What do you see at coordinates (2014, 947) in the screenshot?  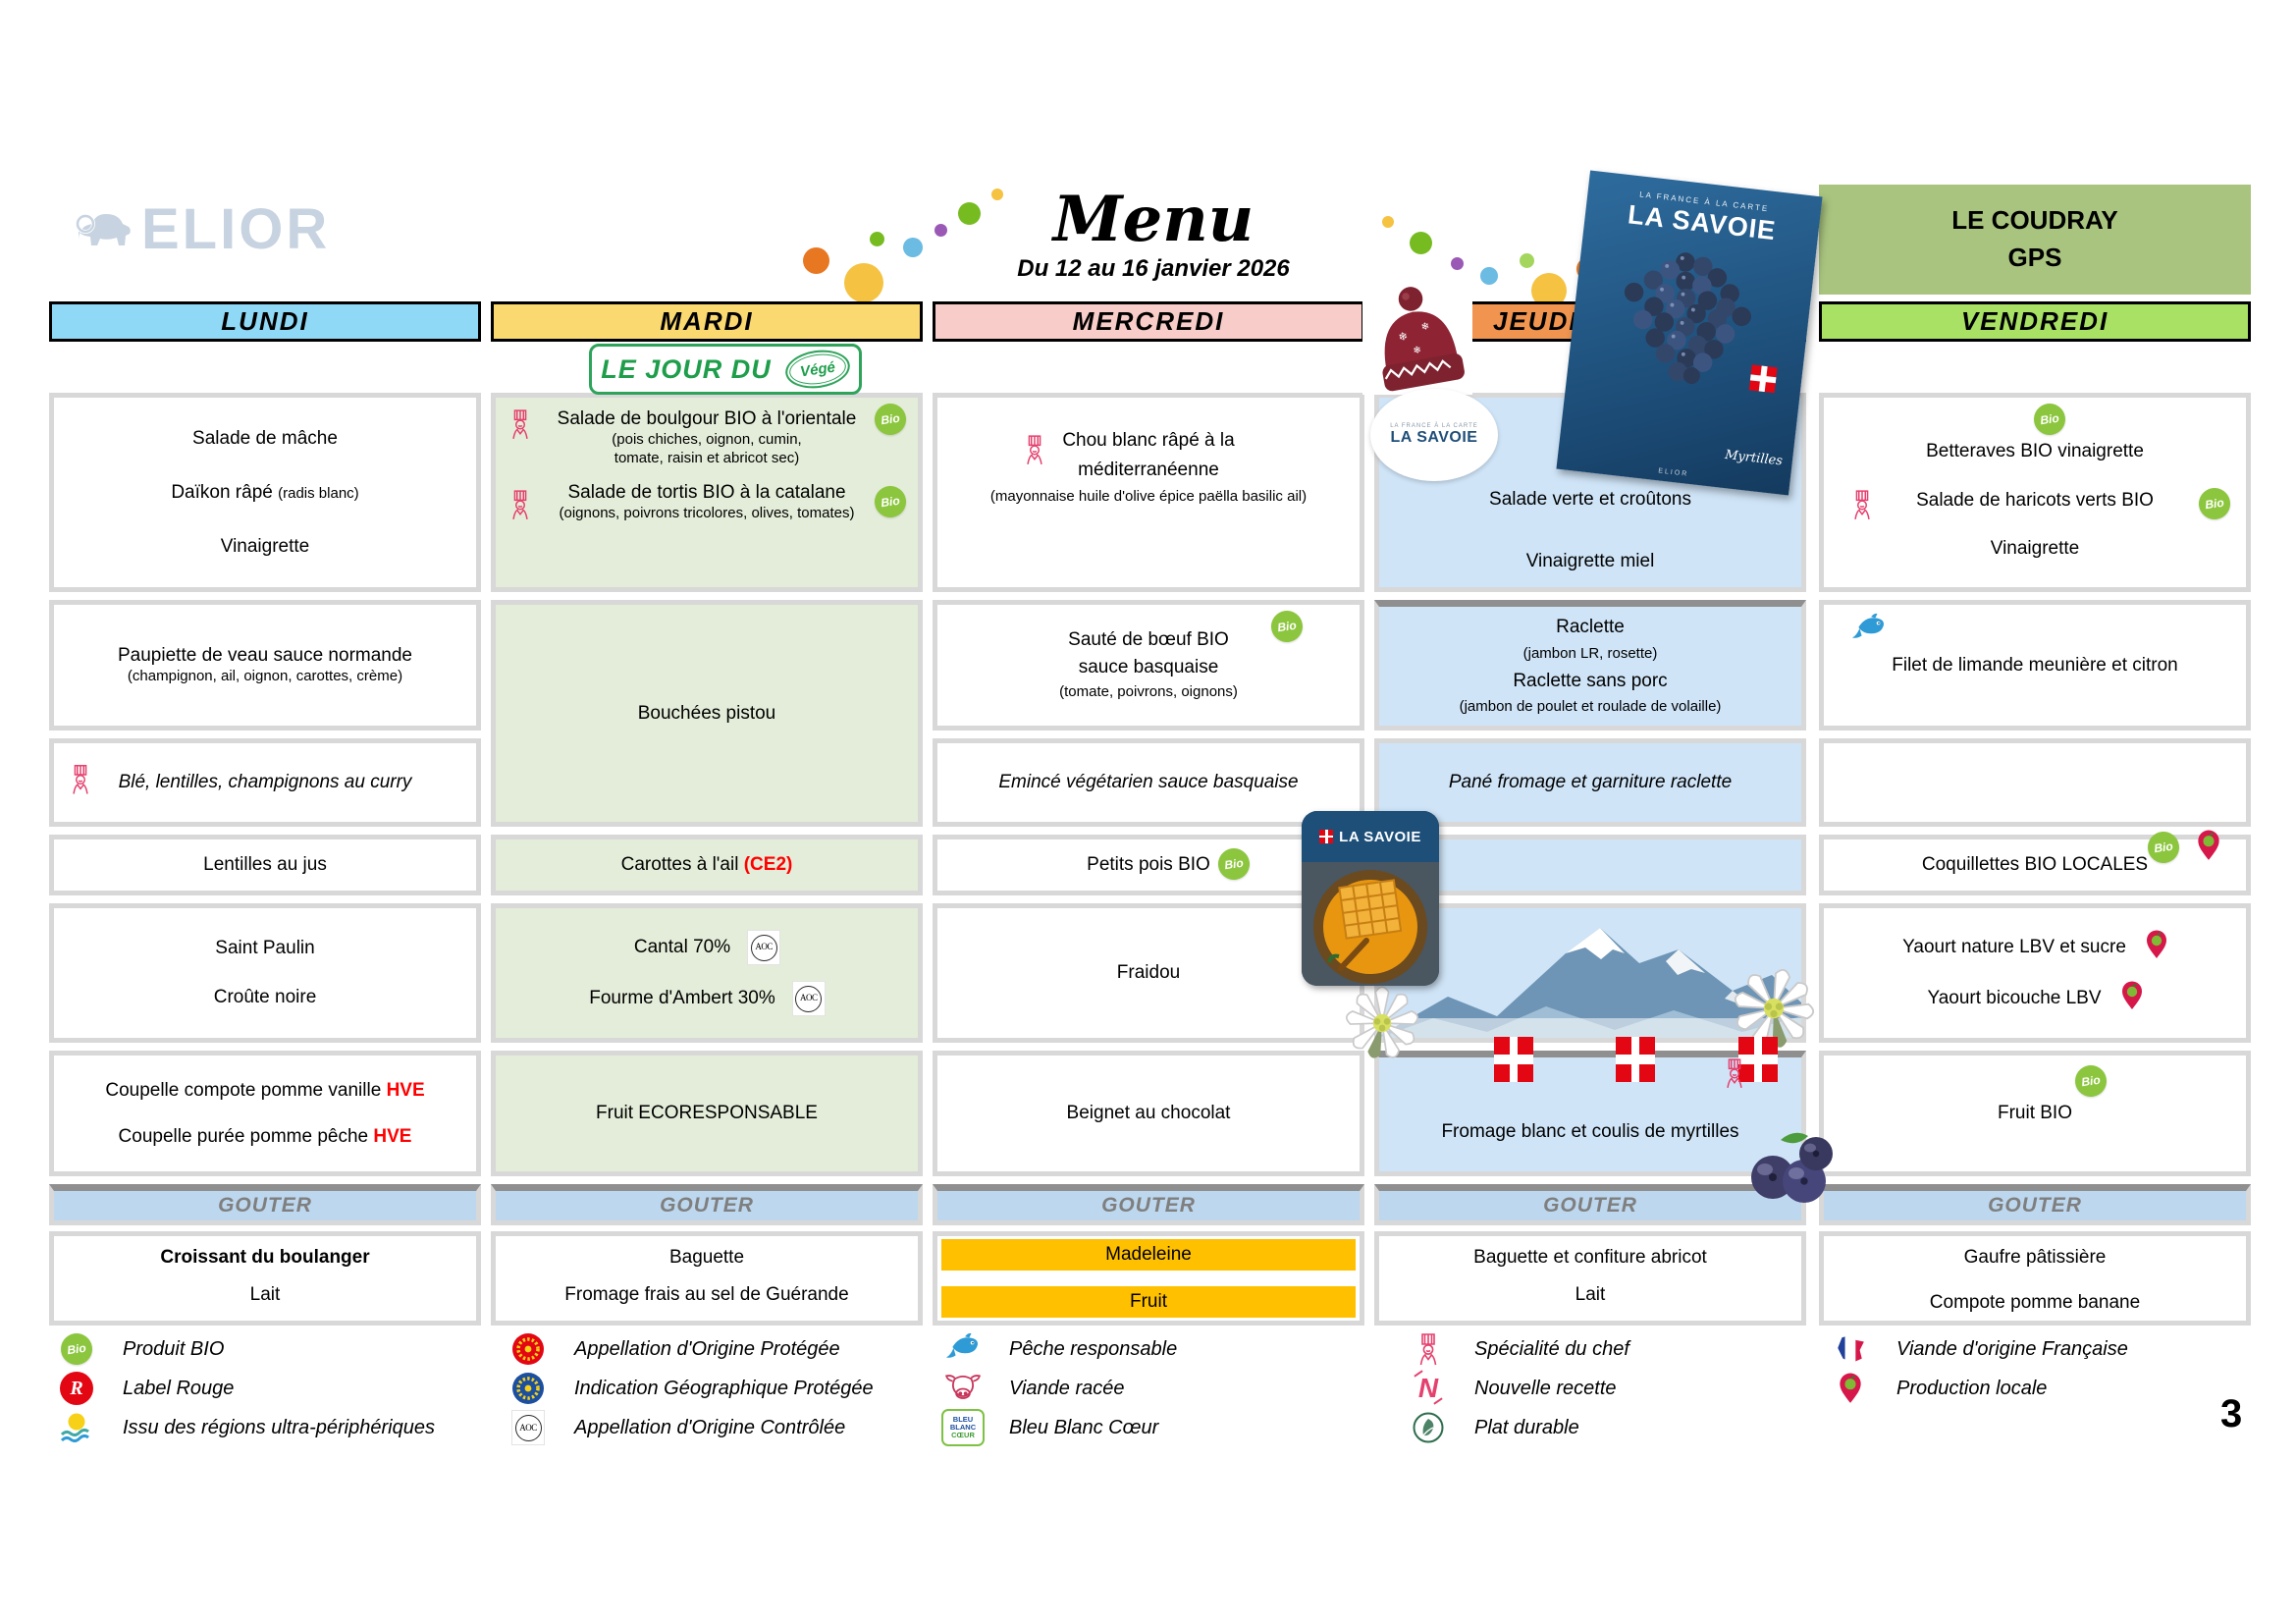 I see `dish: Yaourt nature LBV et sucre` at bounding box center [2014, 947].